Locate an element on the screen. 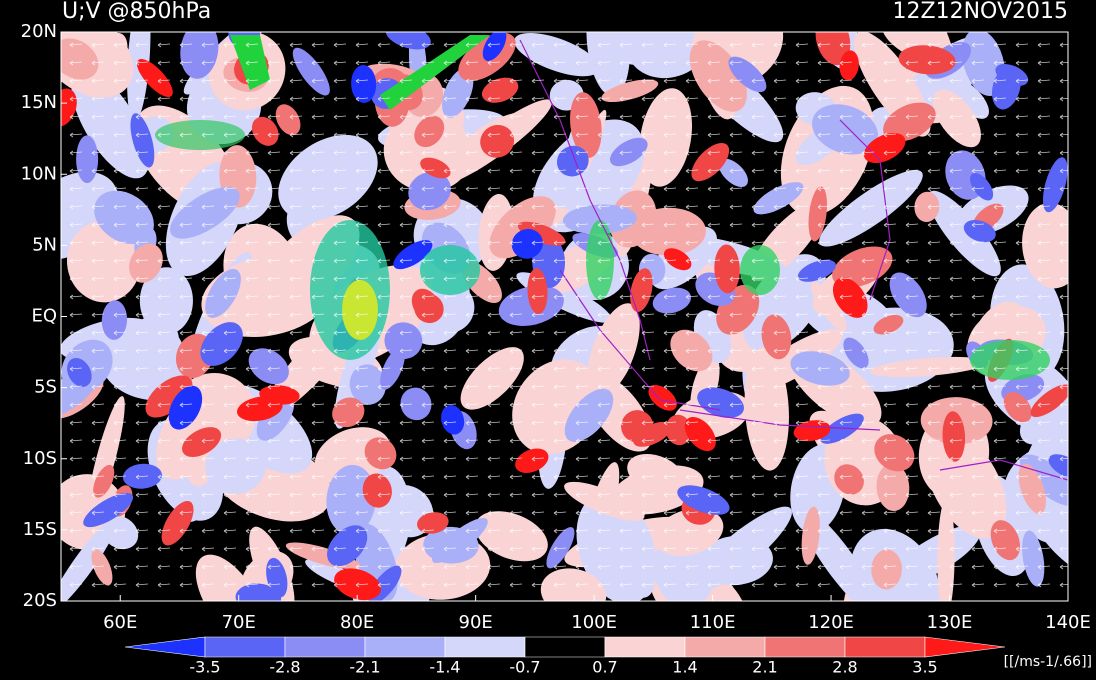 The image size is (1096, 680). colorbar-label: 1.4 is located at coordinates (684, 667).